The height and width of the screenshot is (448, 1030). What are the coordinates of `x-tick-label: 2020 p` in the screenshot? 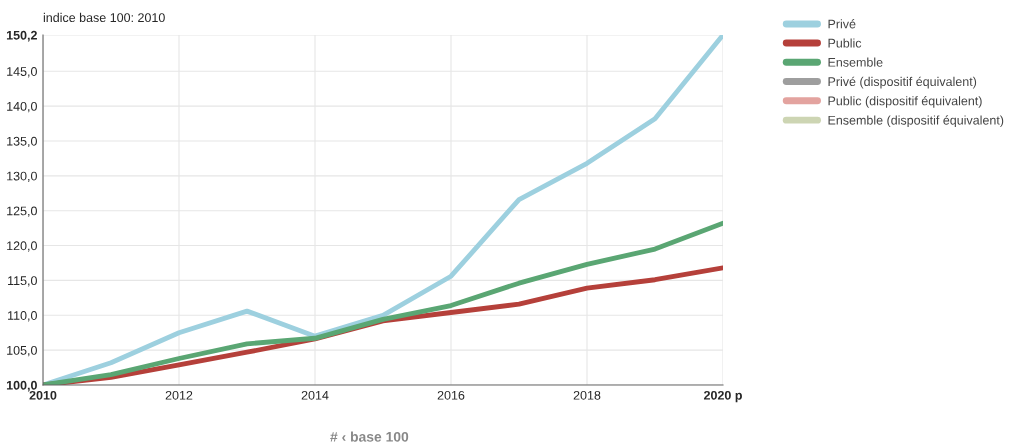 It's located at (722, 396).